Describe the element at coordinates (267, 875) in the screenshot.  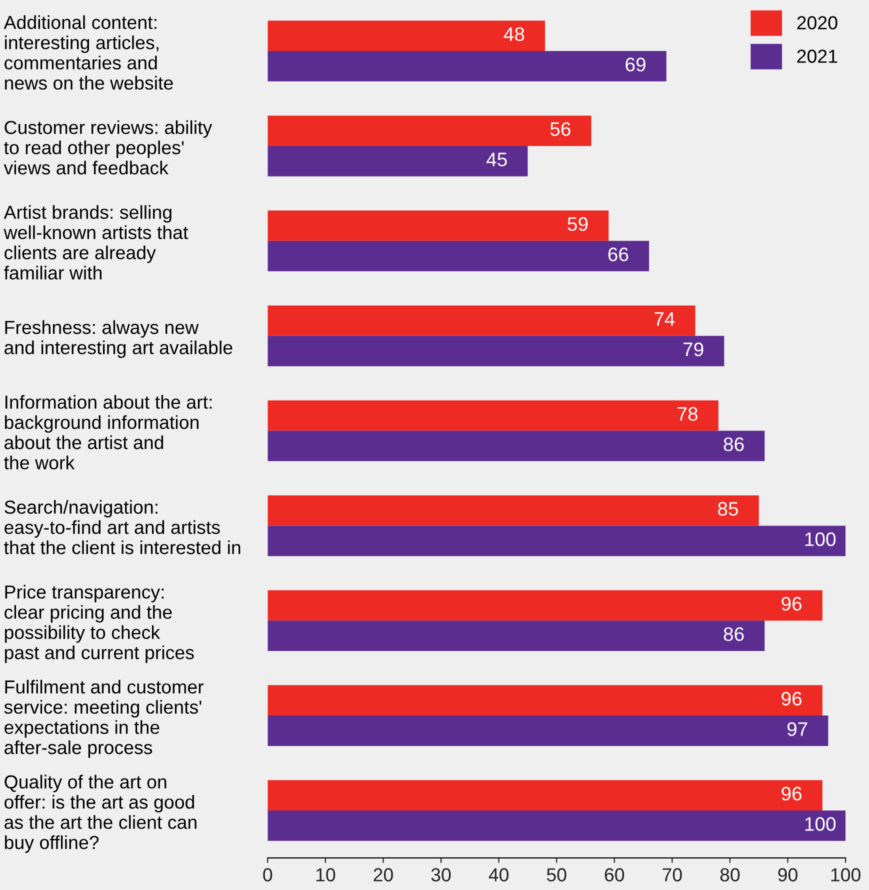
I see `x-tick-label: 0` at that location.